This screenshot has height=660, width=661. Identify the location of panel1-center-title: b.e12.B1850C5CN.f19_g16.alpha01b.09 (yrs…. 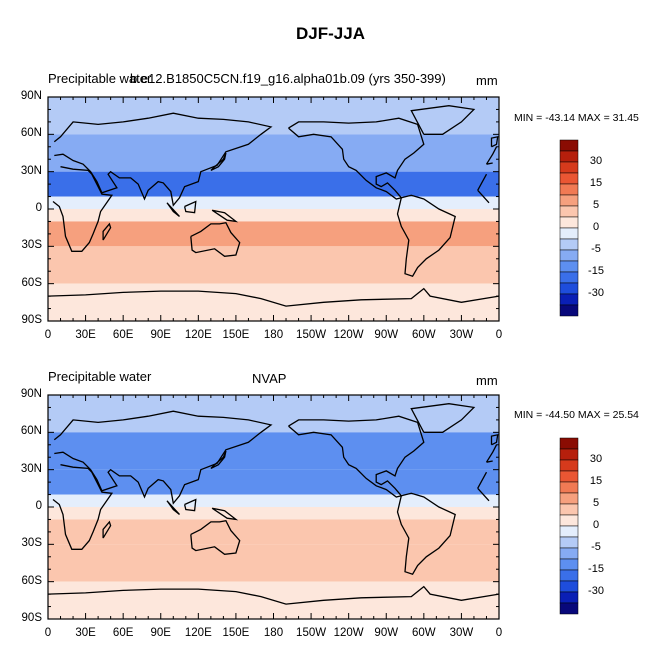
(288, 78).